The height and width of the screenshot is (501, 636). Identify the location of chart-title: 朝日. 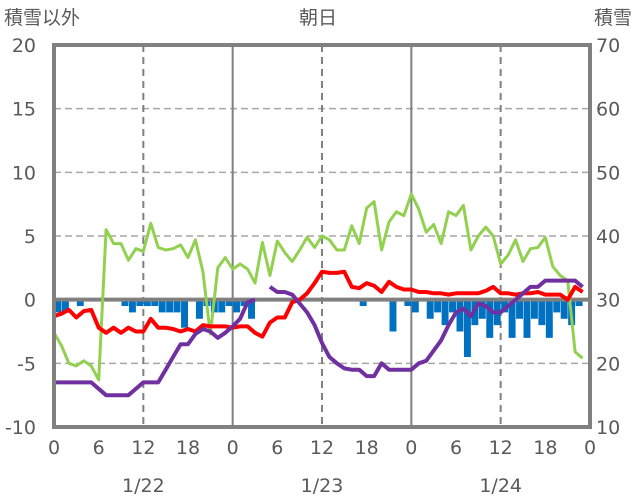
(318, 18).